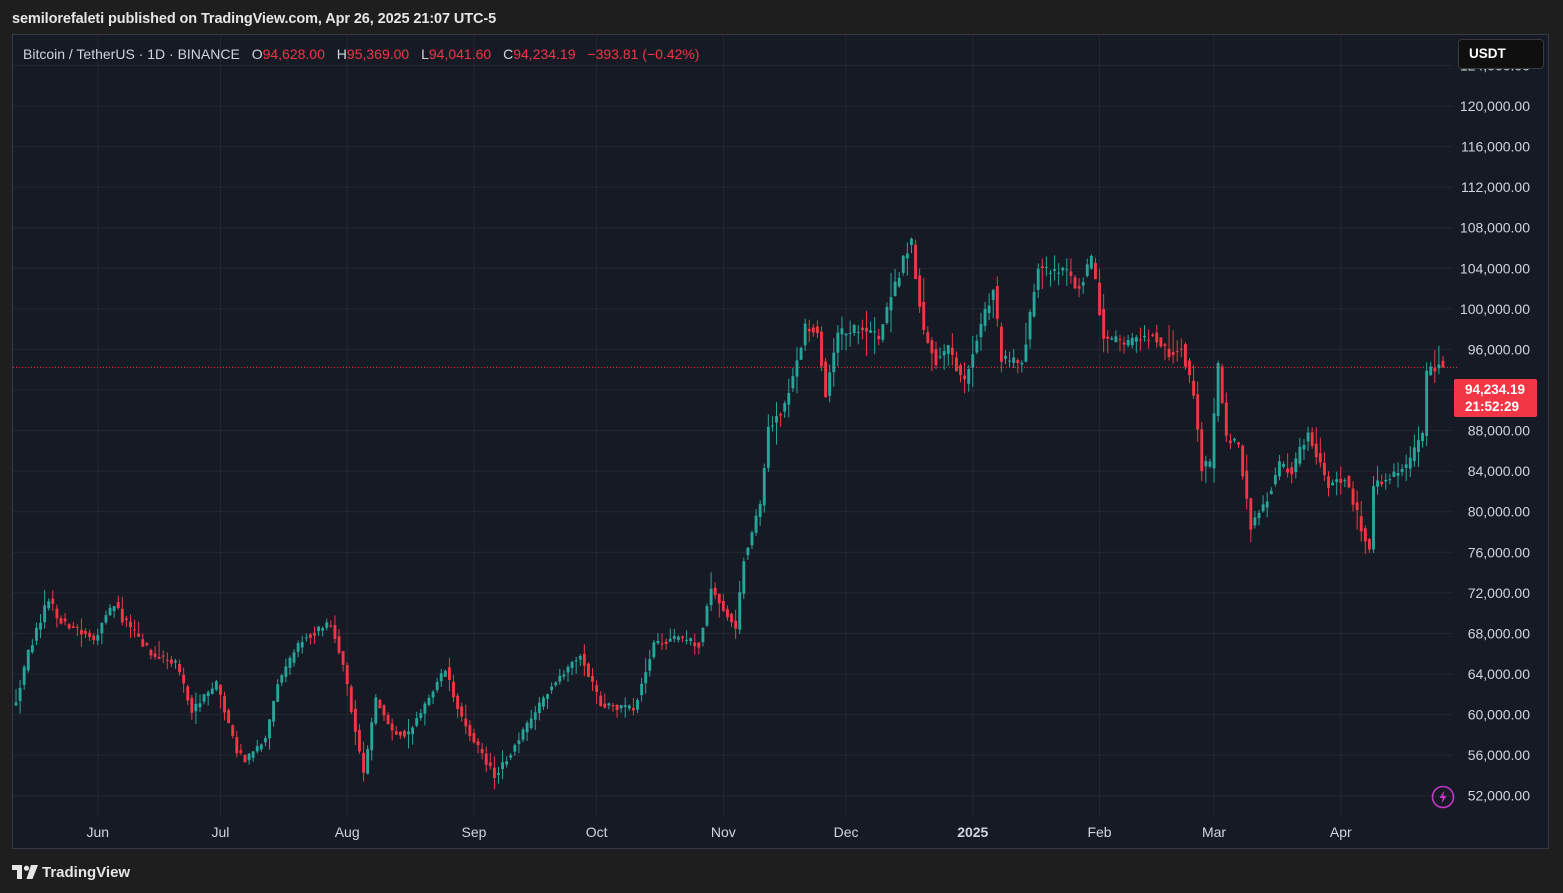 The width and height of the screenshot is (1563, 893). I want to click on currency-button: USDT, so click(1501, 54).